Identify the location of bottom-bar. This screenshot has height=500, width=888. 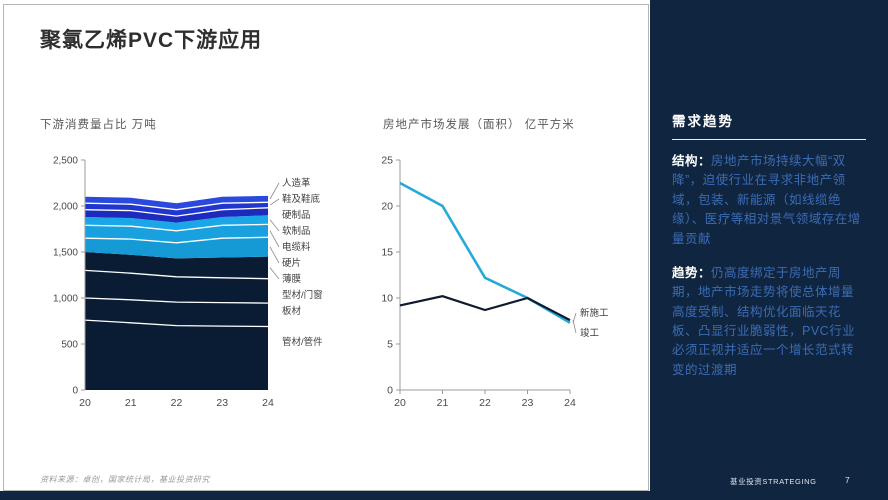
(444, 495).